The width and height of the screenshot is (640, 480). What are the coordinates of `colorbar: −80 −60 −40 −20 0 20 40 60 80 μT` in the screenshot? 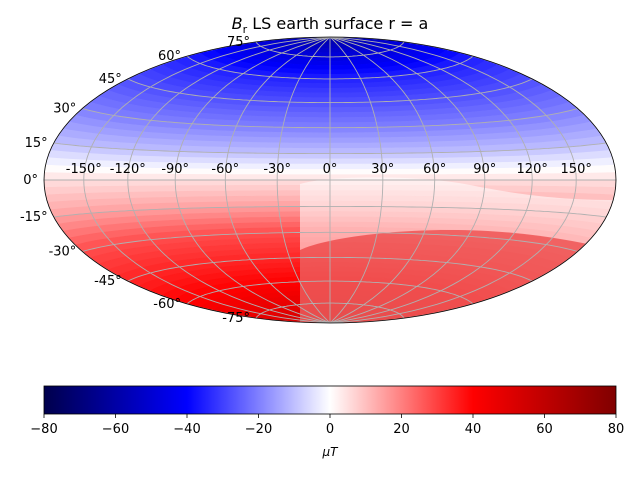 It's located at (327, 422).